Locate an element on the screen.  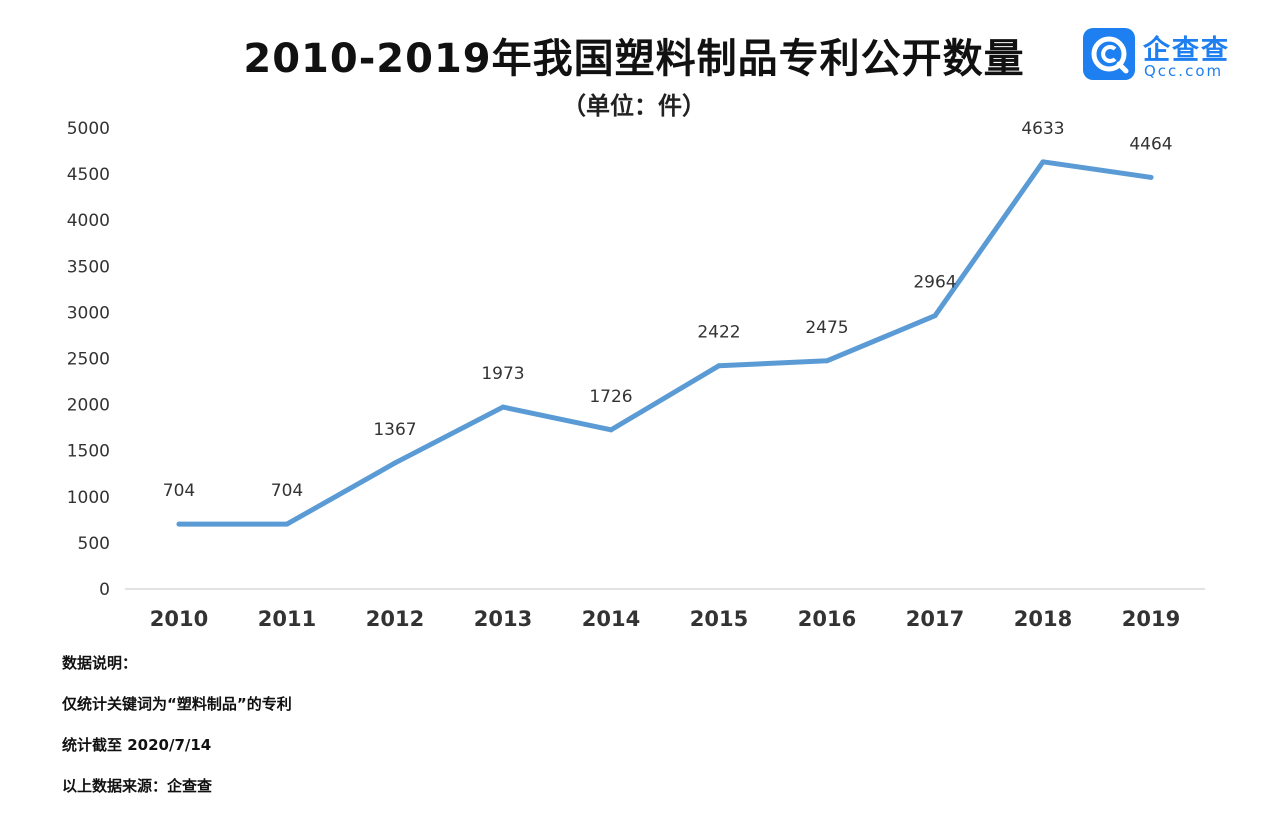
x-tick-label: 2016 is located at coordinates (827, 619).